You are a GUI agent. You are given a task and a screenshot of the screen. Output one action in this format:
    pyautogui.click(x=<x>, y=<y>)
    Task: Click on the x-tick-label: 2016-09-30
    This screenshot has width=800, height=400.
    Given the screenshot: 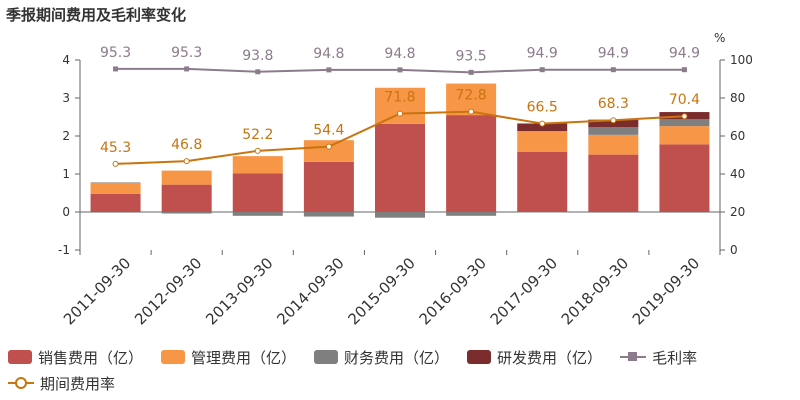 What is the action you would take?
    pyautogui.click(x=453, y=291)
    